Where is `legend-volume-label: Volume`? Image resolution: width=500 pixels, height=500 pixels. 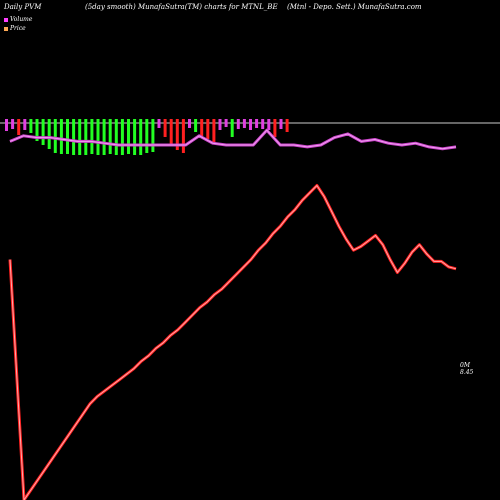 legend-volume-label: Volume is located at coordinates (21, 19).